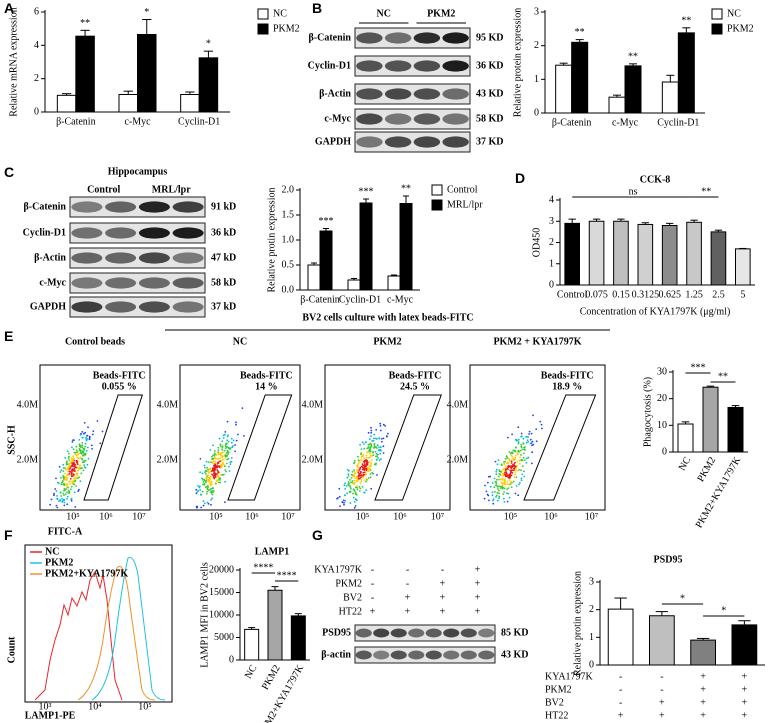 The width and height of the screenshot is (784, 723). What do you see at coordinates (119, 387) in the screenshot?
I see `gate-percent: 0.055 %` at bounding box center [119, 387].